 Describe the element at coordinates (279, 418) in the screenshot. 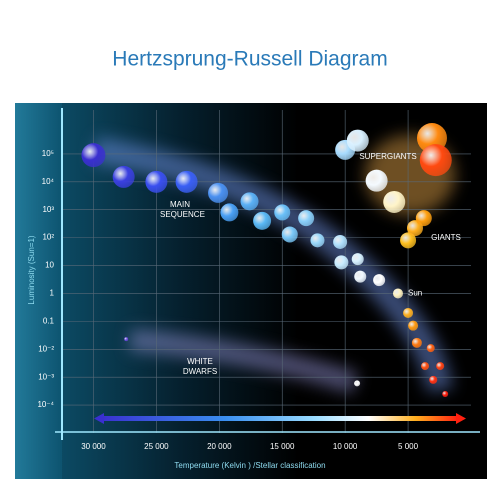

I see `temperature-bar` at that location.